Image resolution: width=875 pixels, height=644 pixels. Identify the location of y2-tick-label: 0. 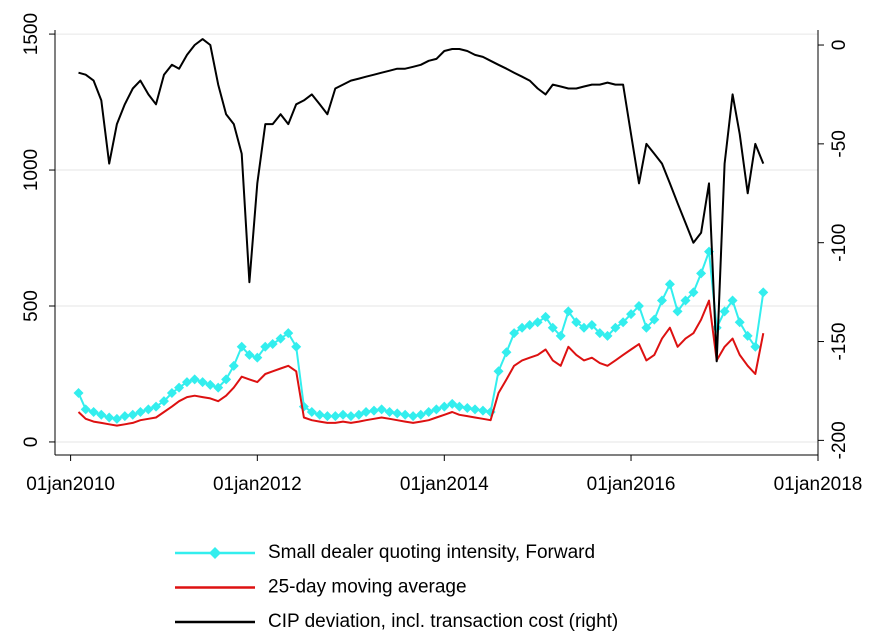
(839, 45).